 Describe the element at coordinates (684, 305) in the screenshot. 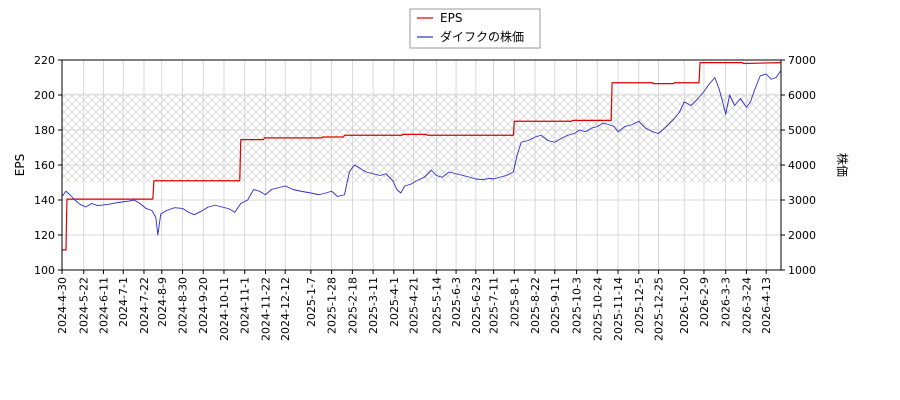

I see `x-tick-label: 2026-1-20` at that location.